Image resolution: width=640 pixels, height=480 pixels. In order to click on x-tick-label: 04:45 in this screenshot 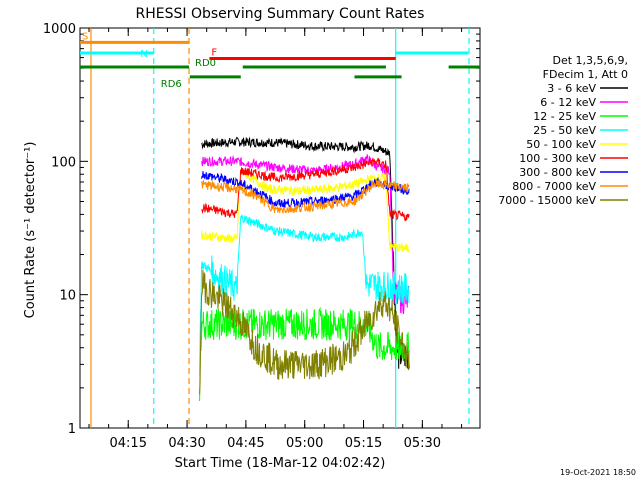, I will do `click(245, 443)`.